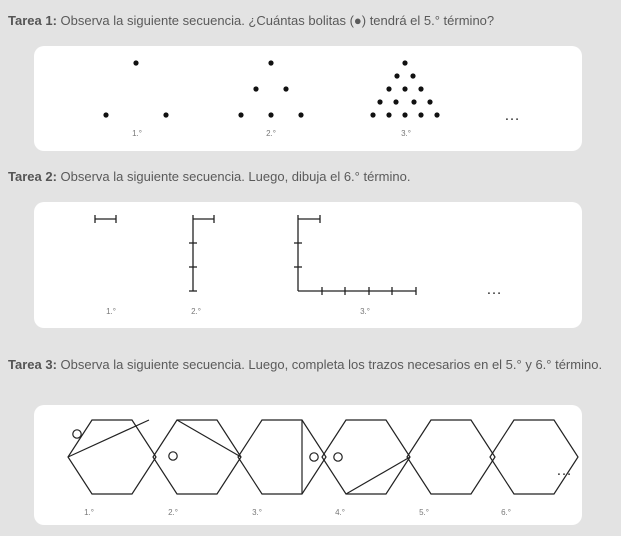 This screenshot has width=621, height=536. Describe the element at coordinates (32, 364) in the screenshot. I see `task-3-title: Tarea 3:` at that location.